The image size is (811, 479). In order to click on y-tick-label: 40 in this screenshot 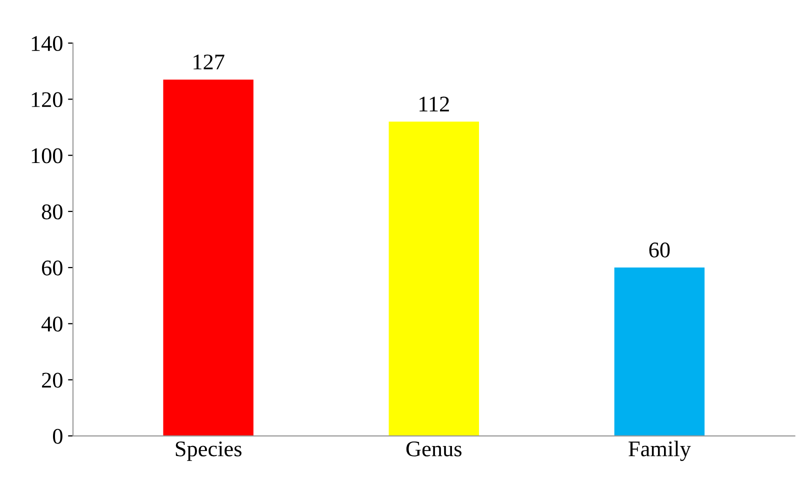, I will do `click(51, 324)`.